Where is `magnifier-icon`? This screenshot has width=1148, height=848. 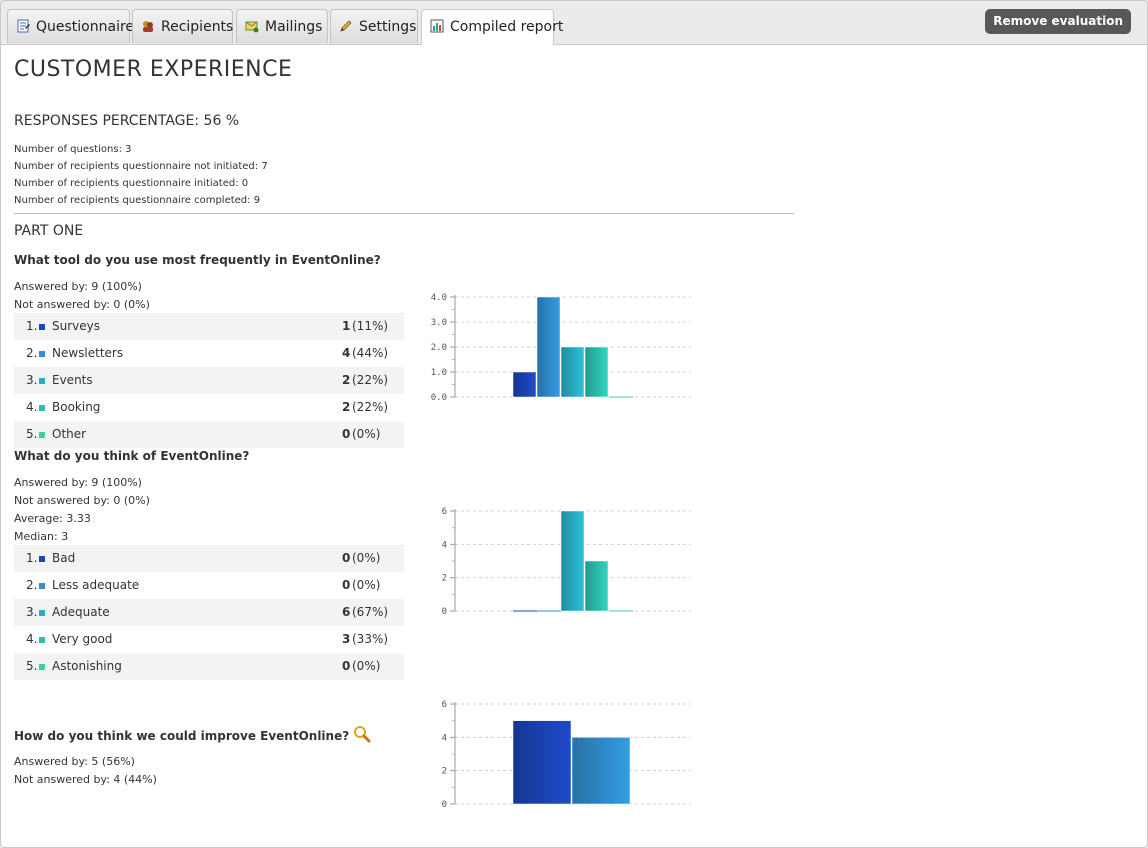
magnifier-icon is located at coordinates (362, 735).